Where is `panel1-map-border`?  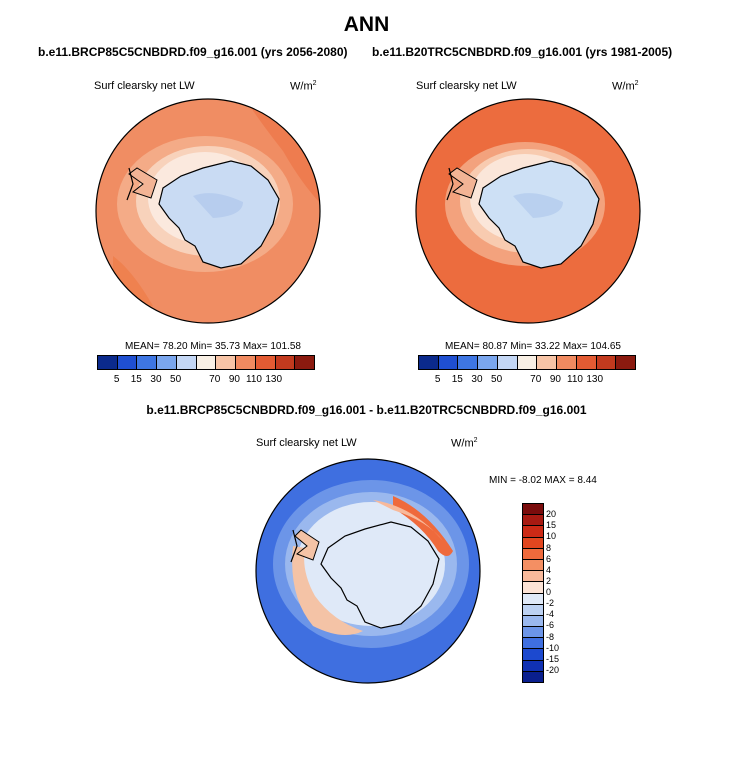 panel1-map-border is located at coordinates (208, 211).